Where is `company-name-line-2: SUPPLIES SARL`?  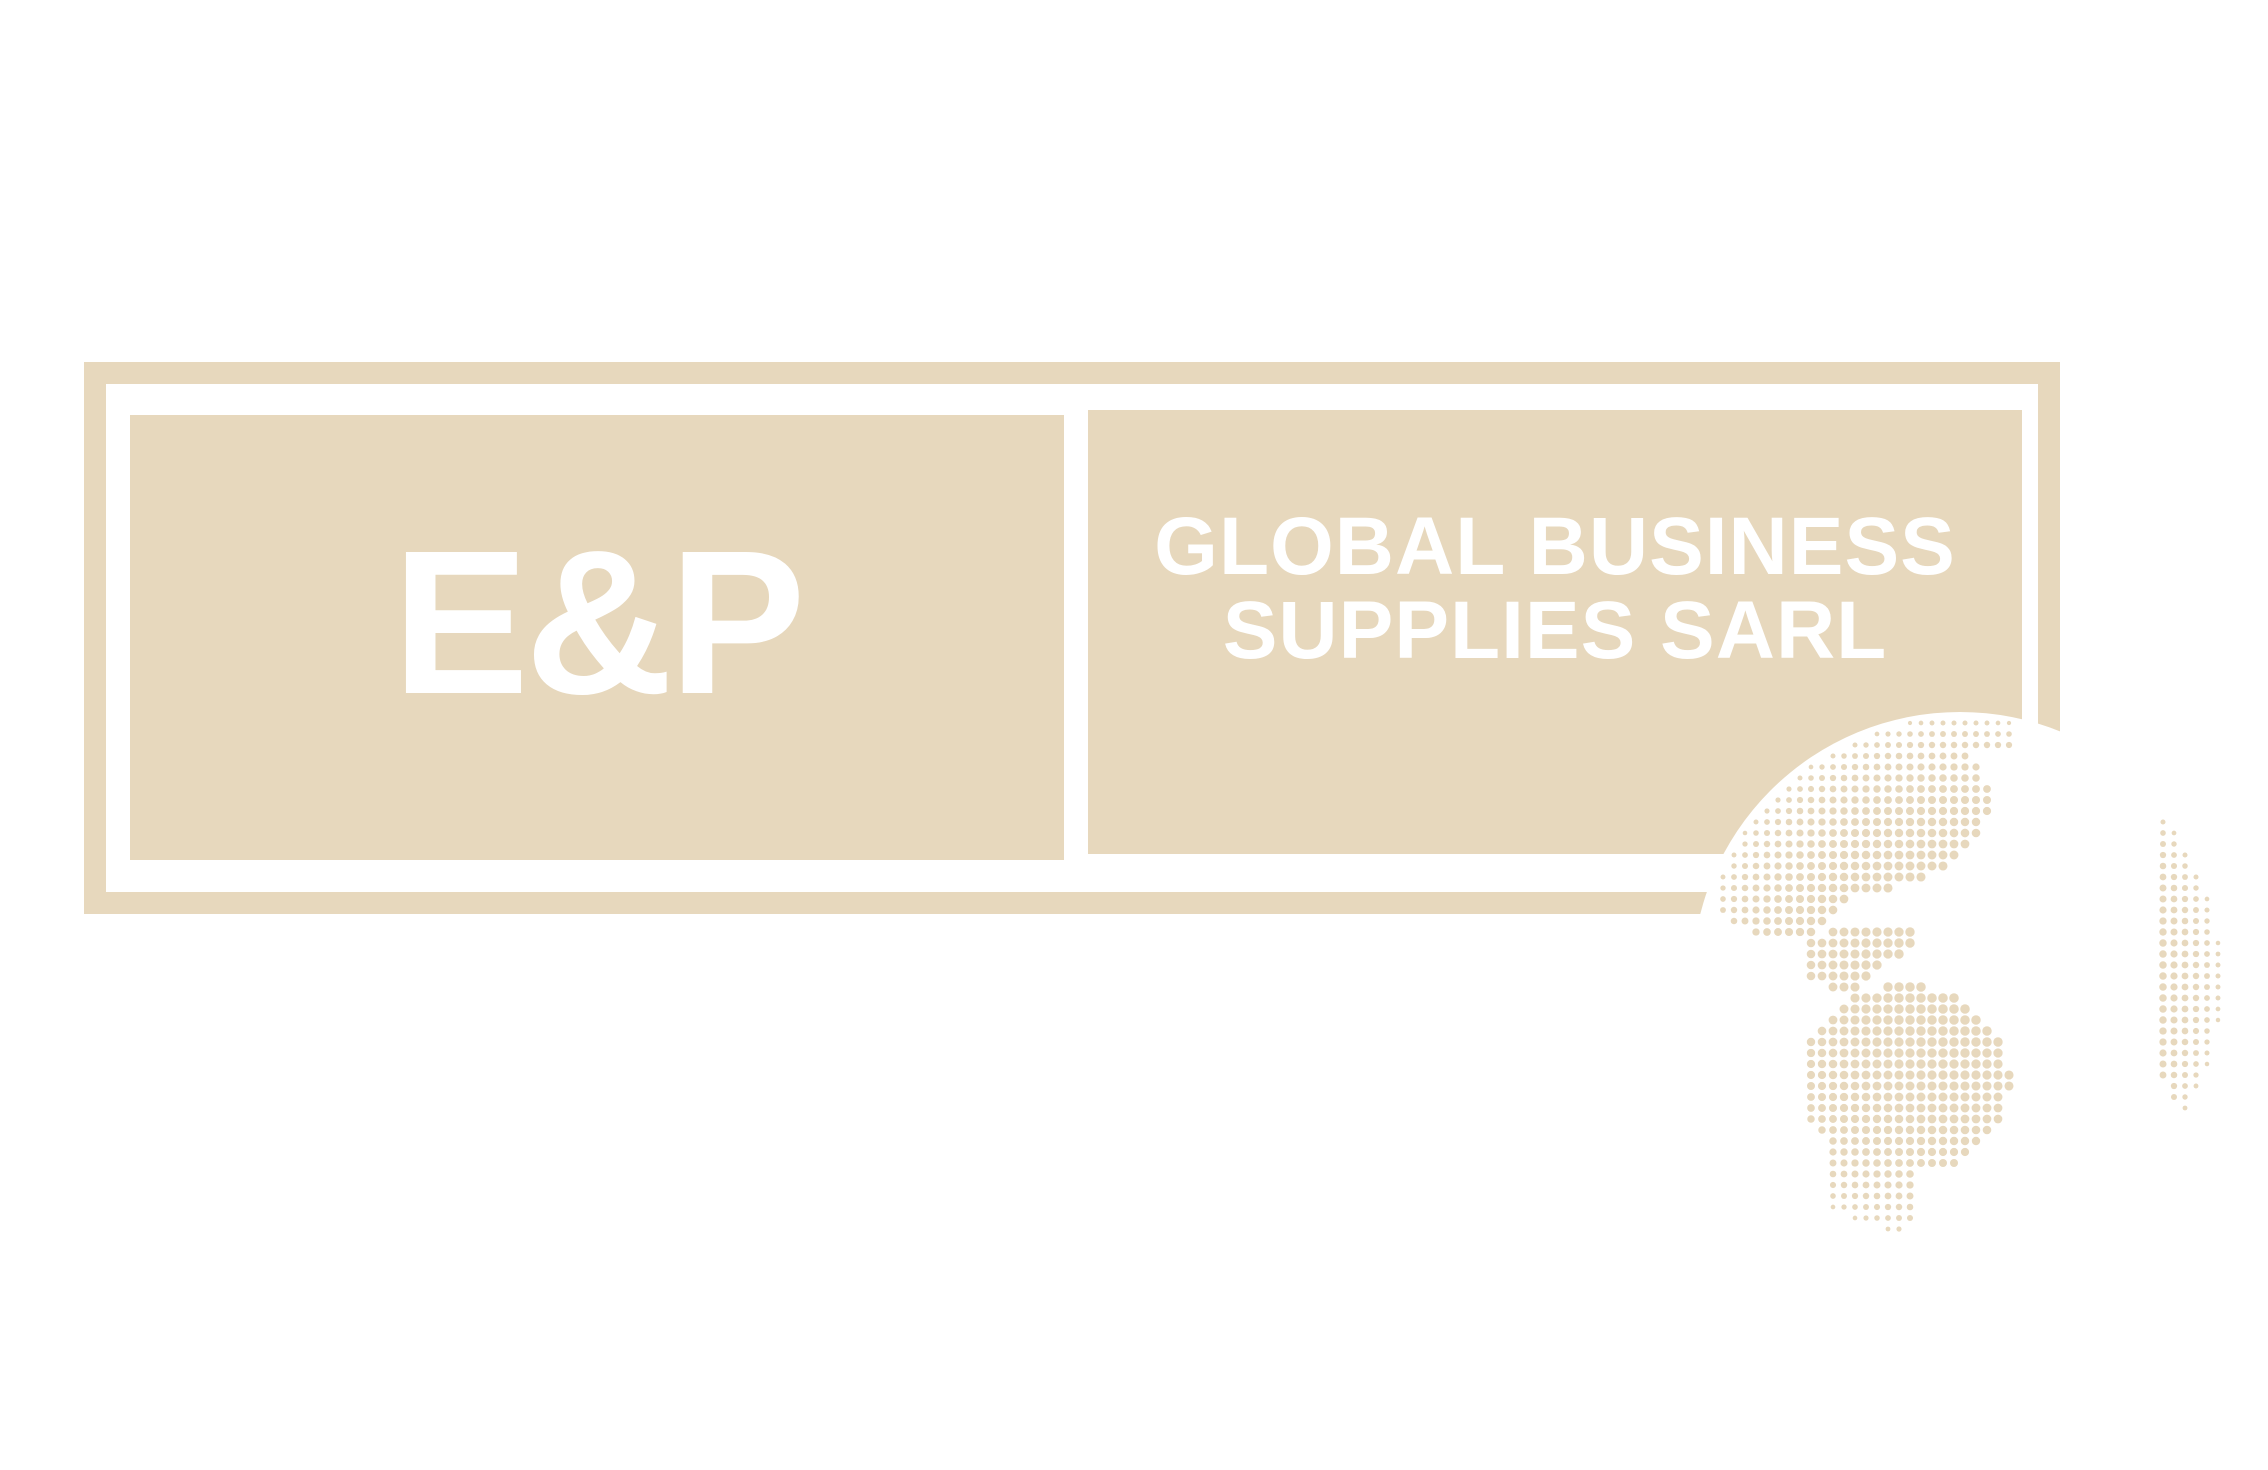 company-name-line-2: SUPPLIES SARL is located at coordinates (1555, 630).